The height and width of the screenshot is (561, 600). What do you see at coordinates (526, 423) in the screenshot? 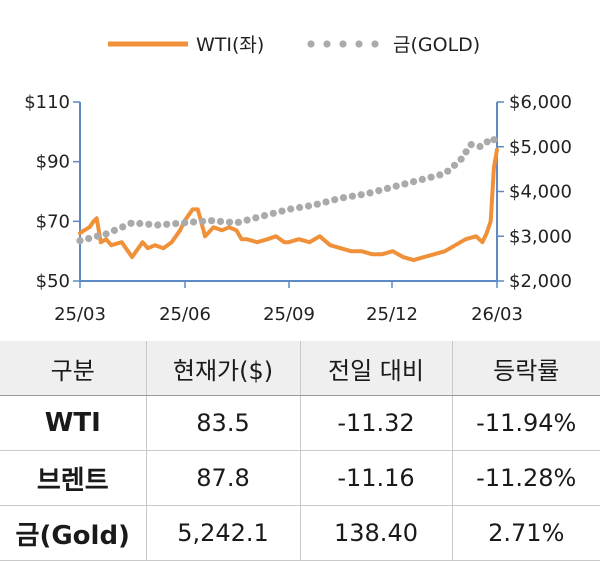
I see `row-rate: -11.94%` at bounding box center [526, 423].